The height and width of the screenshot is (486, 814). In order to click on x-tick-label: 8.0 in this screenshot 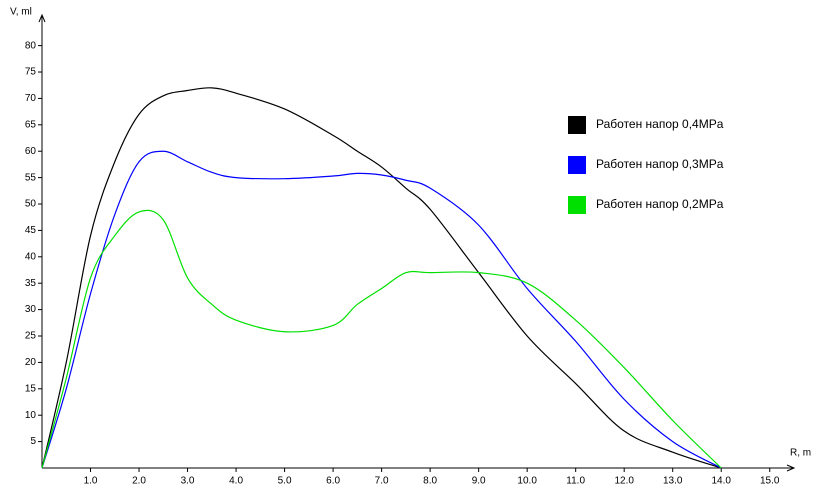, I will do `click(430, 481)`.